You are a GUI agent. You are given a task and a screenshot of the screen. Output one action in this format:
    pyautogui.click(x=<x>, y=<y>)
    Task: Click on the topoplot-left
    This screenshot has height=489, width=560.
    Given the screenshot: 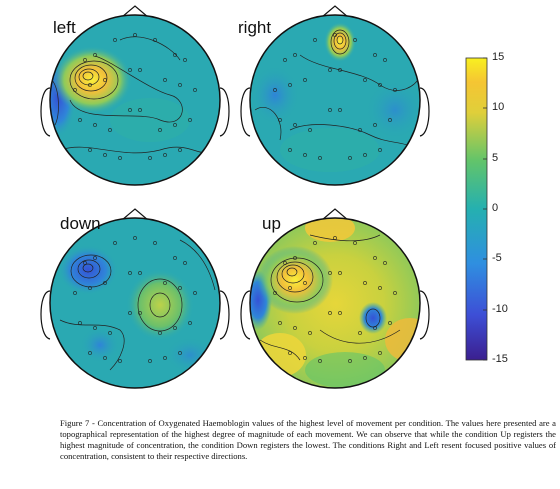 What is the action you would take?
    pyautogui.click(x=135, y=95)
    